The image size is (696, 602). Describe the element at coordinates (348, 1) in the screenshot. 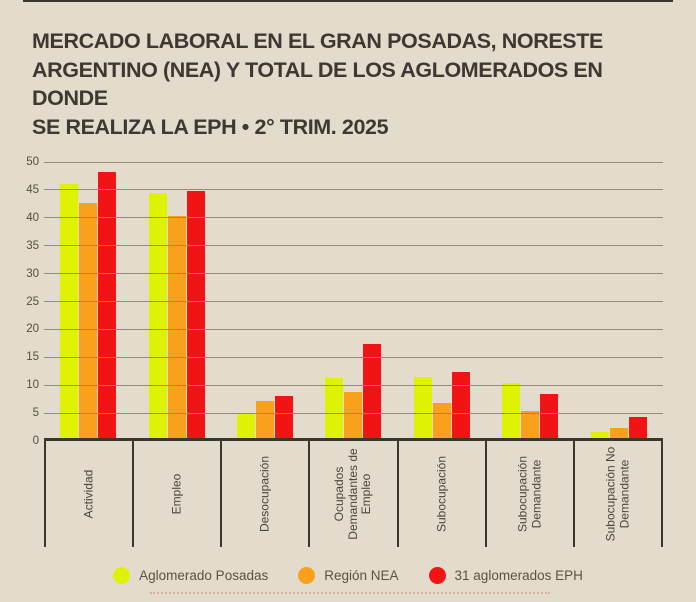

I see `top-rule` at that location.